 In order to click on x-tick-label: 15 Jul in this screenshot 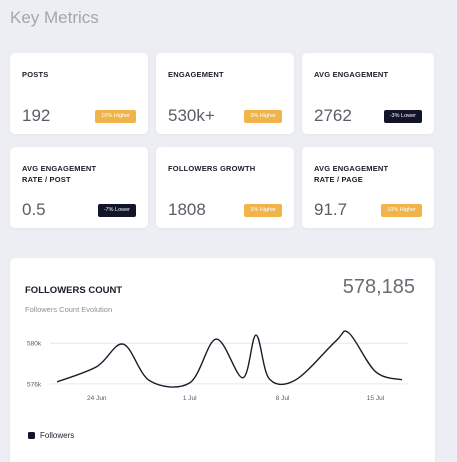, I will do `click(376, 398)`.